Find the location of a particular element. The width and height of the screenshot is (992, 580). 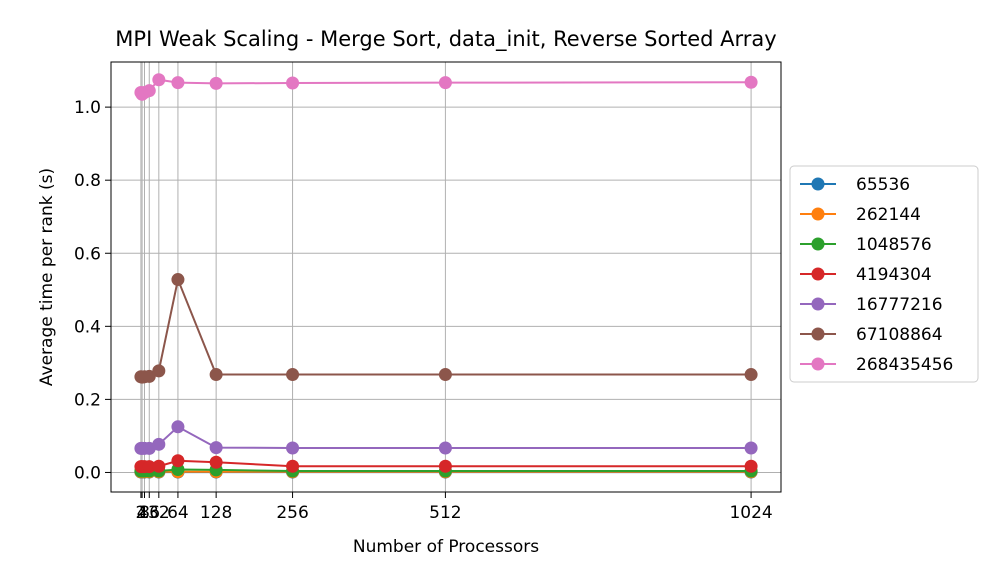

x-tick-label-2: 8 is located at coordinates (144, 513).